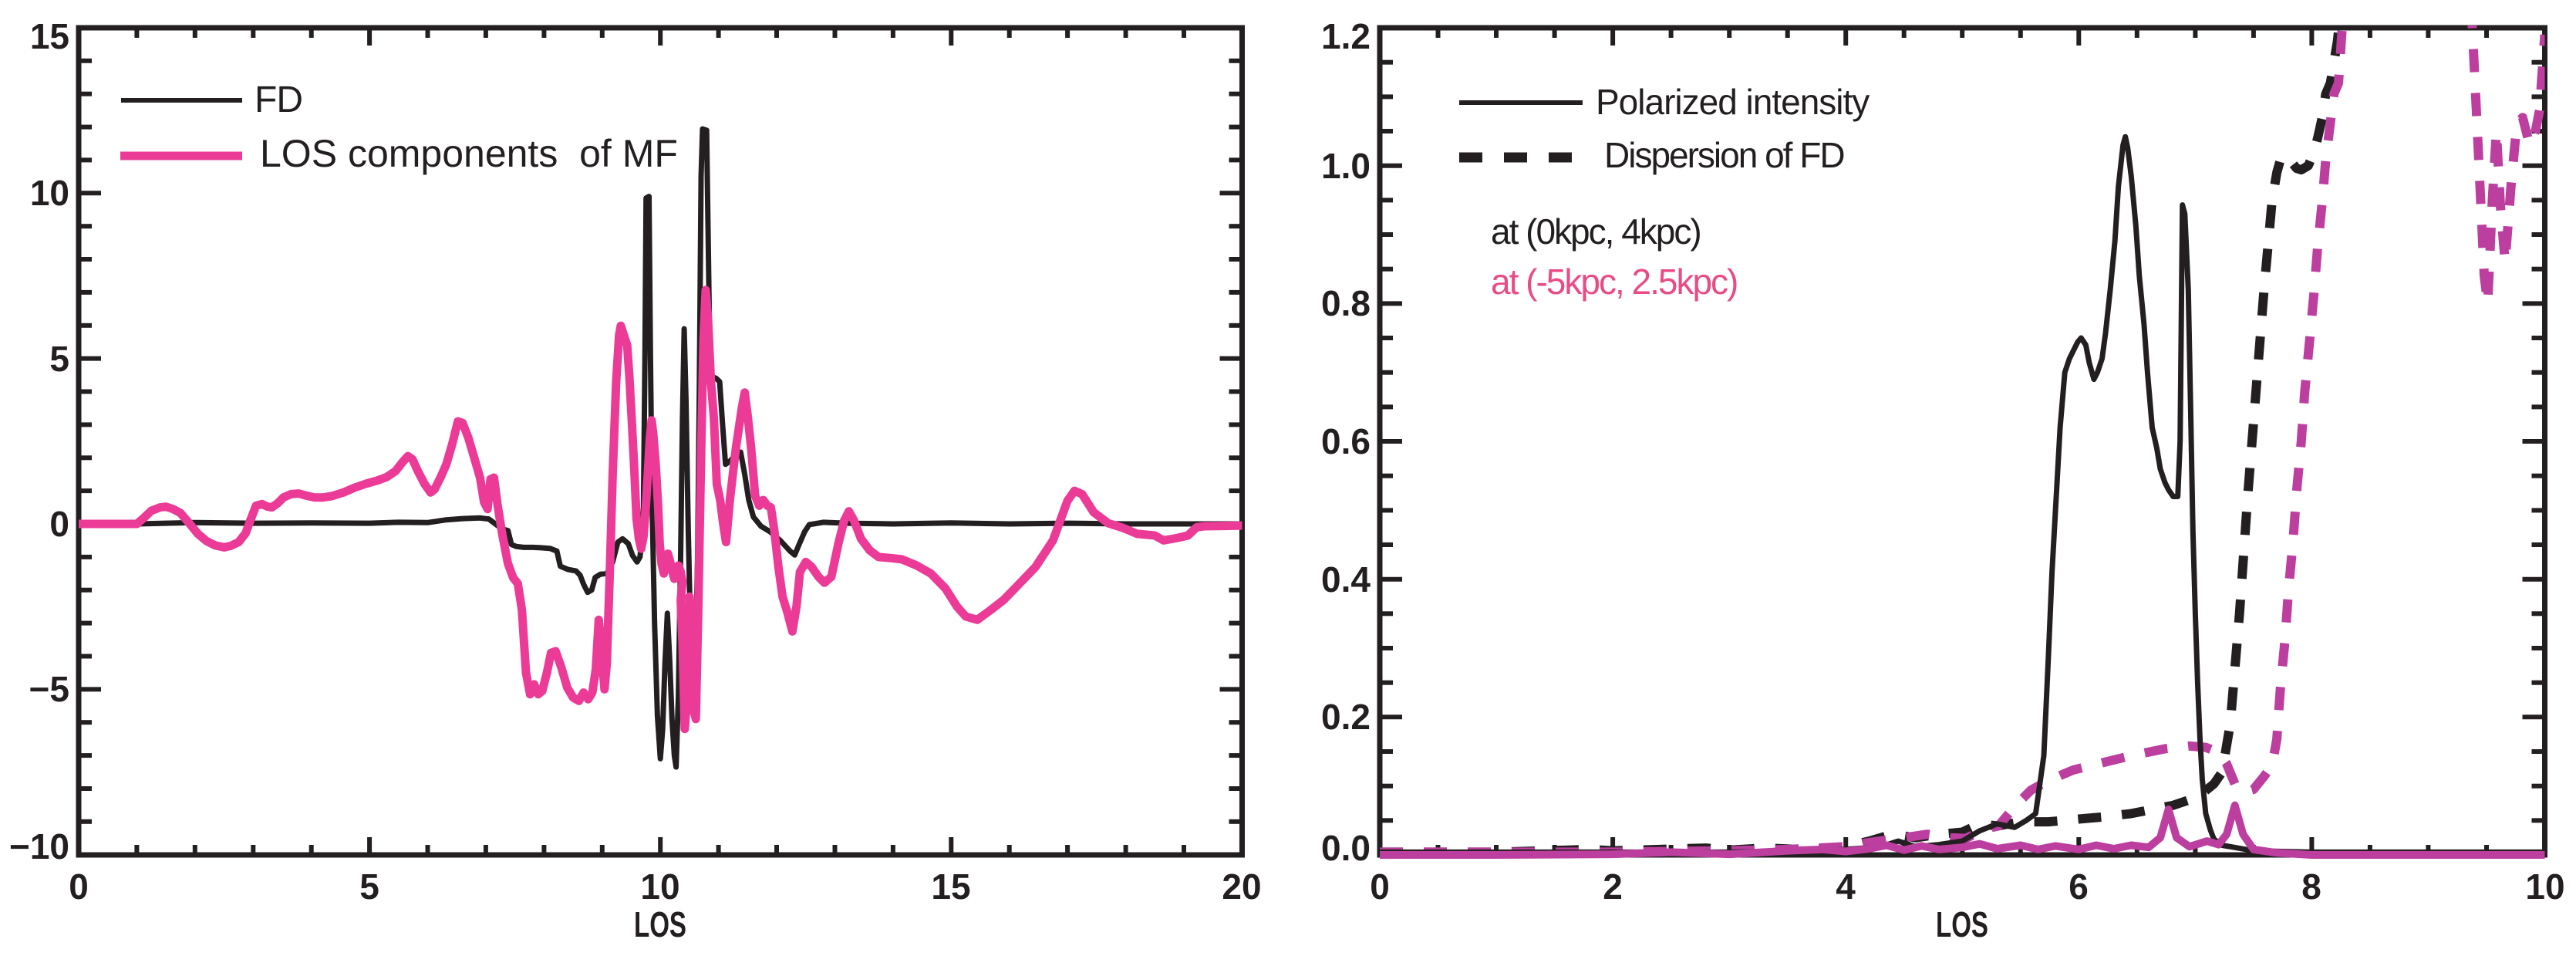 The image size is (2576, 956). What do you see at coordinates (1846, 886) in the screenshot?
I see `svg-text: 4` at bounding box center [1846, 886].